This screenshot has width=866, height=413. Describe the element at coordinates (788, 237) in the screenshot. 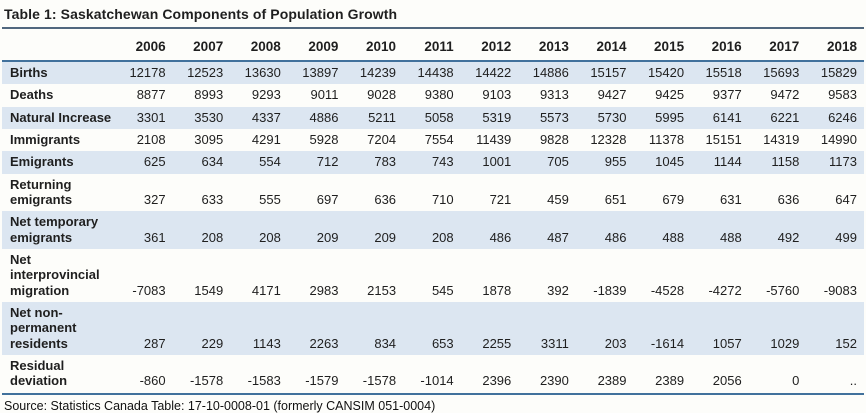

I see `value-cell: 492` at that location.